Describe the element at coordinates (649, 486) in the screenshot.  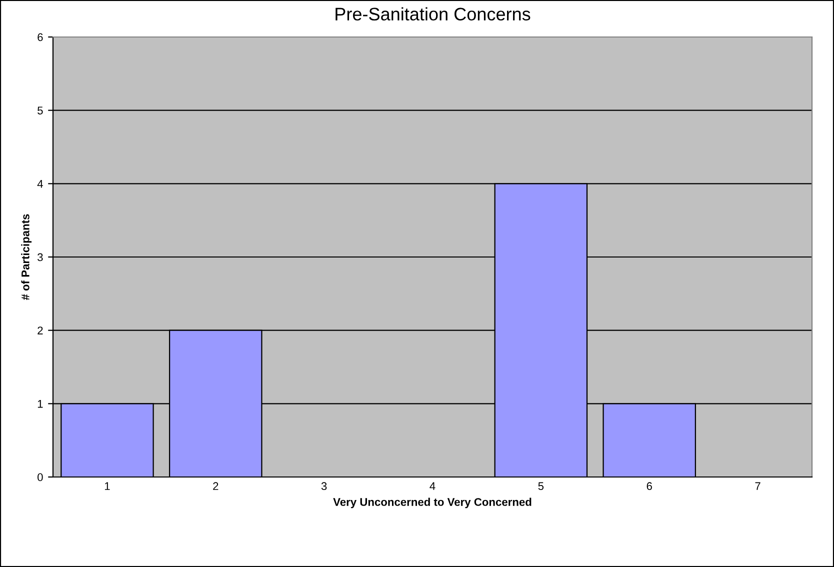
I see `x-tick-label: 6` at that location.